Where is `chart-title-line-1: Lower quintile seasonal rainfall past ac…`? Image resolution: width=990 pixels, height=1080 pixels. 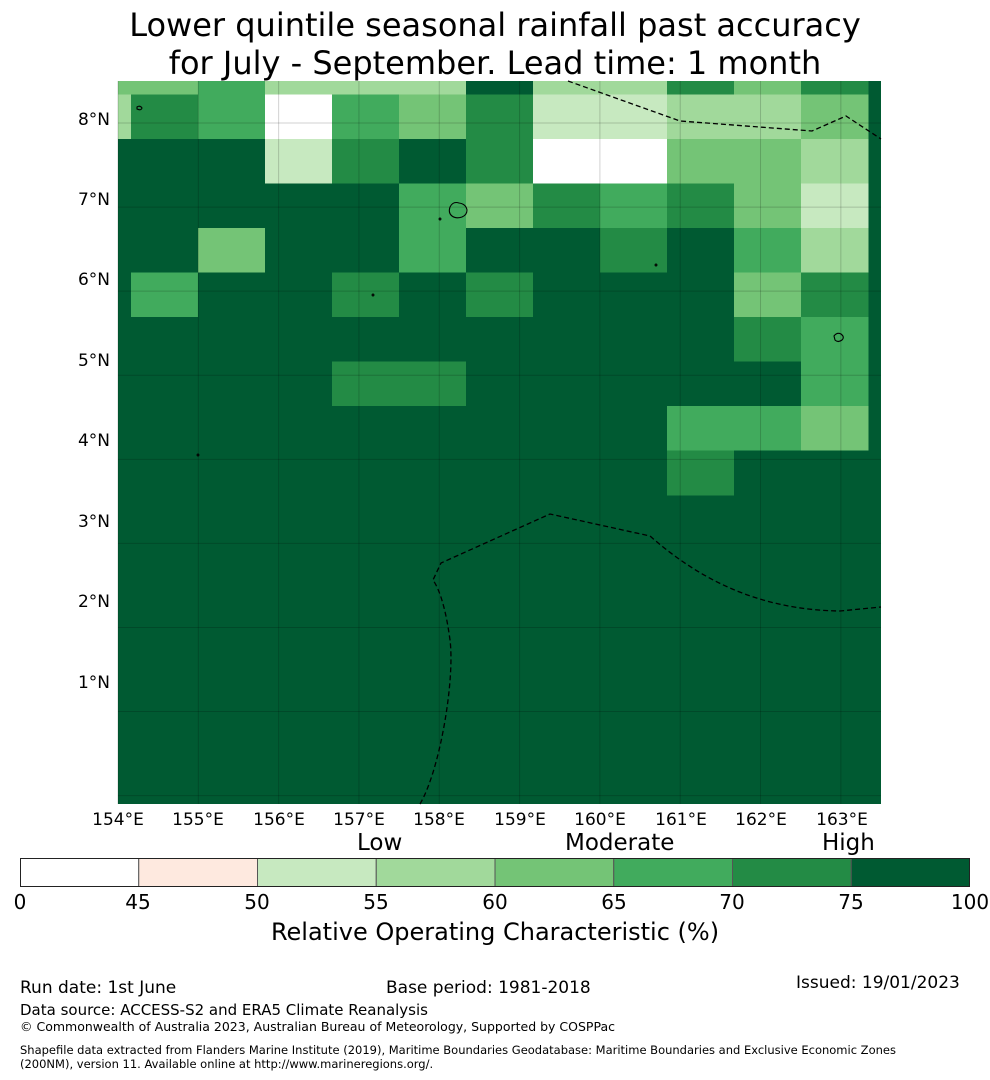
chart-title-line-1: Lower quintile seasonal rainfall past ac… is located at coordinates (495, 25).